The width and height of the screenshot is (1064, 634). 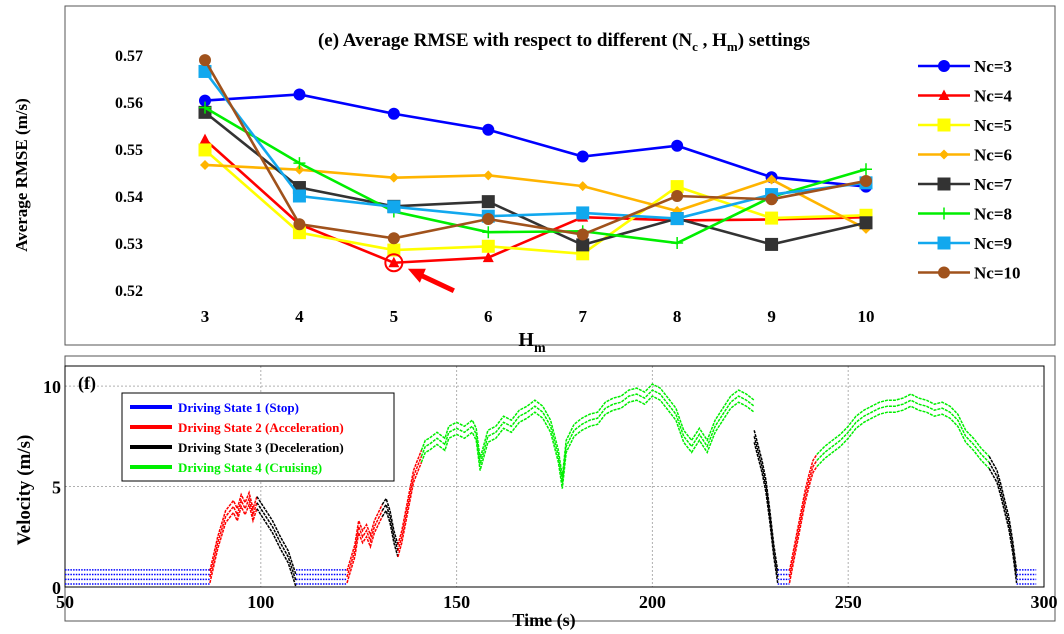 What do you see at coordinates (261, 447) in the screenshot?
I see `legend-label: Driving State 3 (Deceleration)` at bounding box center [261, 447].